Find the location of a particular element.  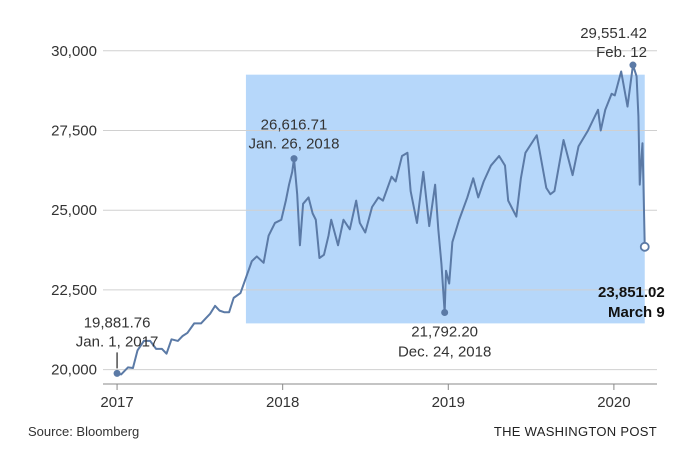

x-tick-label: 2020 is located at coordinates (613, 402).